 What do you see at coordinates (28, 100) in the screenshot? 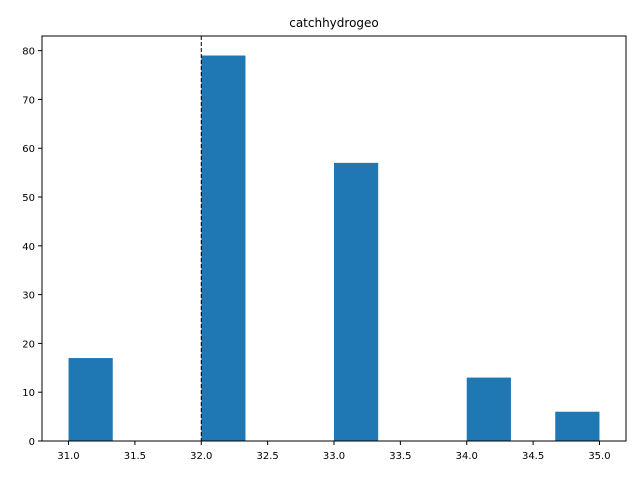
I see `y-tick-label: 70` at bounding box center [28, 100].